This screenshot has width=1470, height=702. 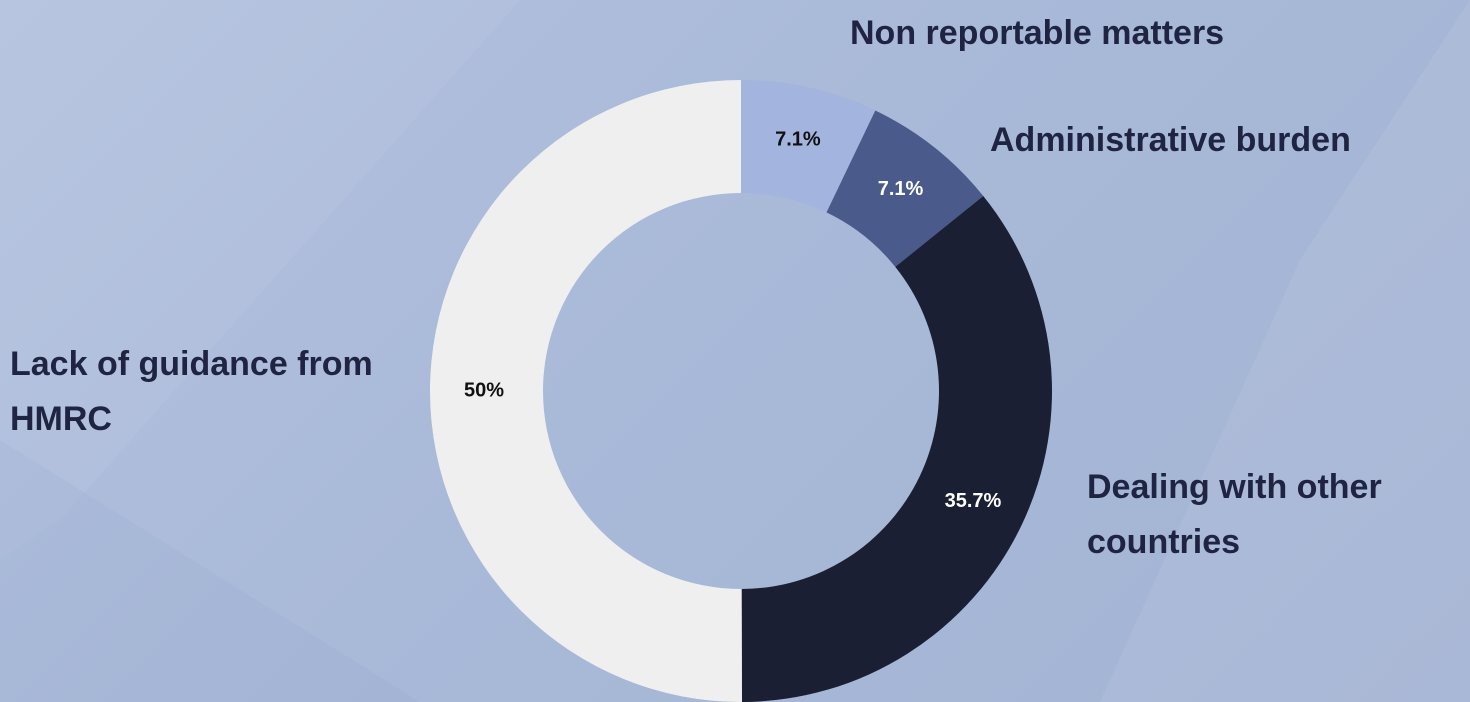 What do you see at coordinates (191, 391) in the screenshot?
I see `category-label: Lack of guidance from HMRC` at bounding box center [191, 391].